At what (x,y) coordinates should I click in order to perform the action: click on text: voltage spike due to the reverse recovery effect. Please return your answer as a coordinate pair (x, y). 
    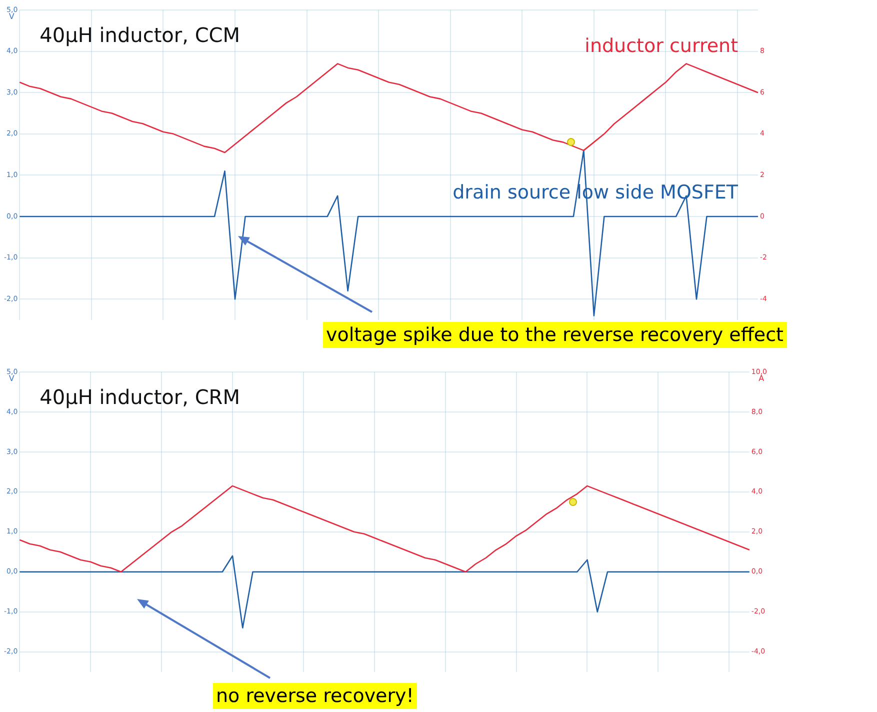
    Looking at the image, I should click on (554, 335).